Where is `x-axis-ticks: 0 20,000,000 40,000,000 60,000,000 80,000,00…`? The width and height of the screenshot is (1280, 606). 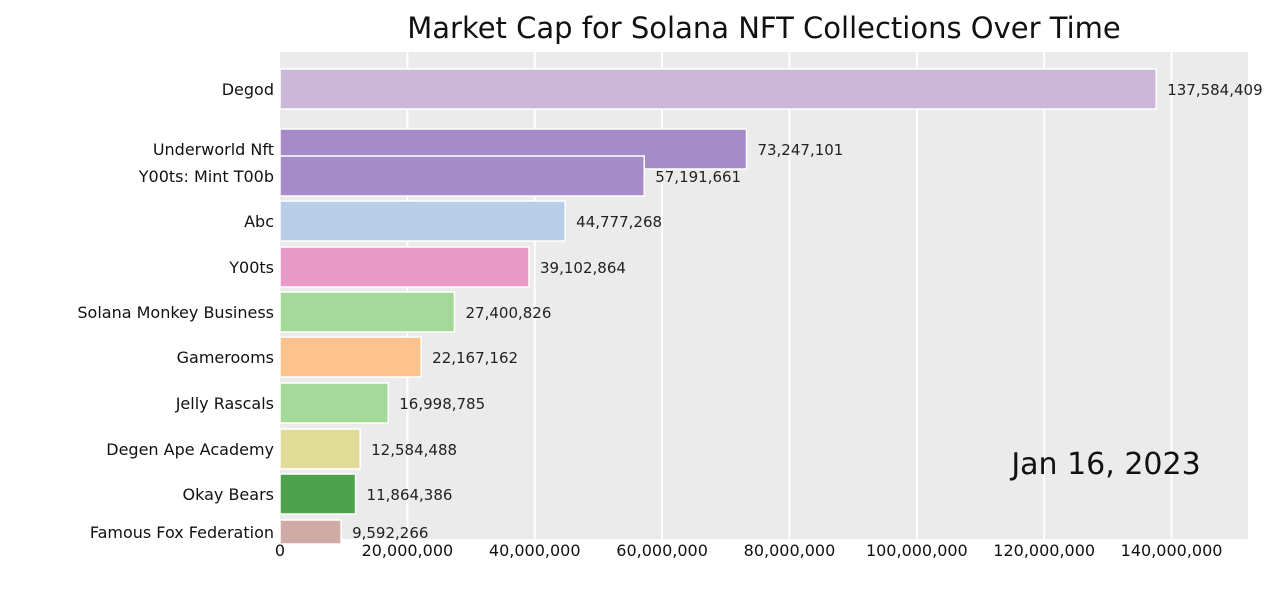
x-axis-ticks: 0 20,000,000 40,000,000 60,000,000 80,000,00… is located at coordinates (749, 550).